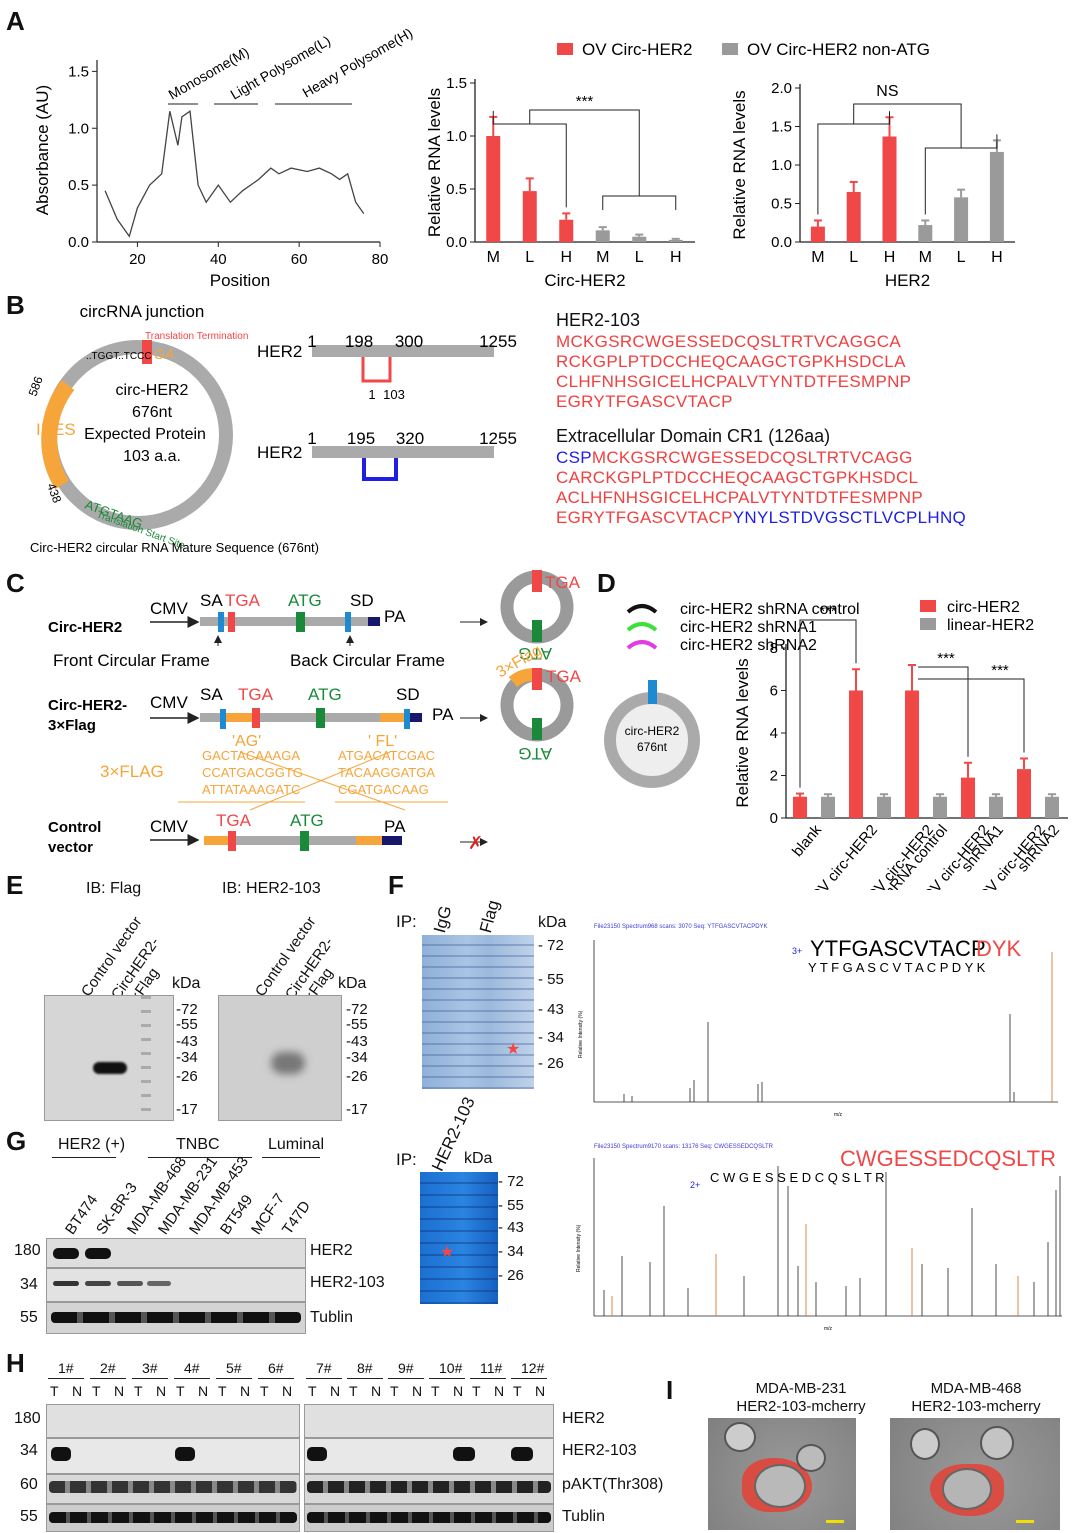 The image size is (1080, 1533). I want to click on ires-start-586: 586, so click(36, 386).